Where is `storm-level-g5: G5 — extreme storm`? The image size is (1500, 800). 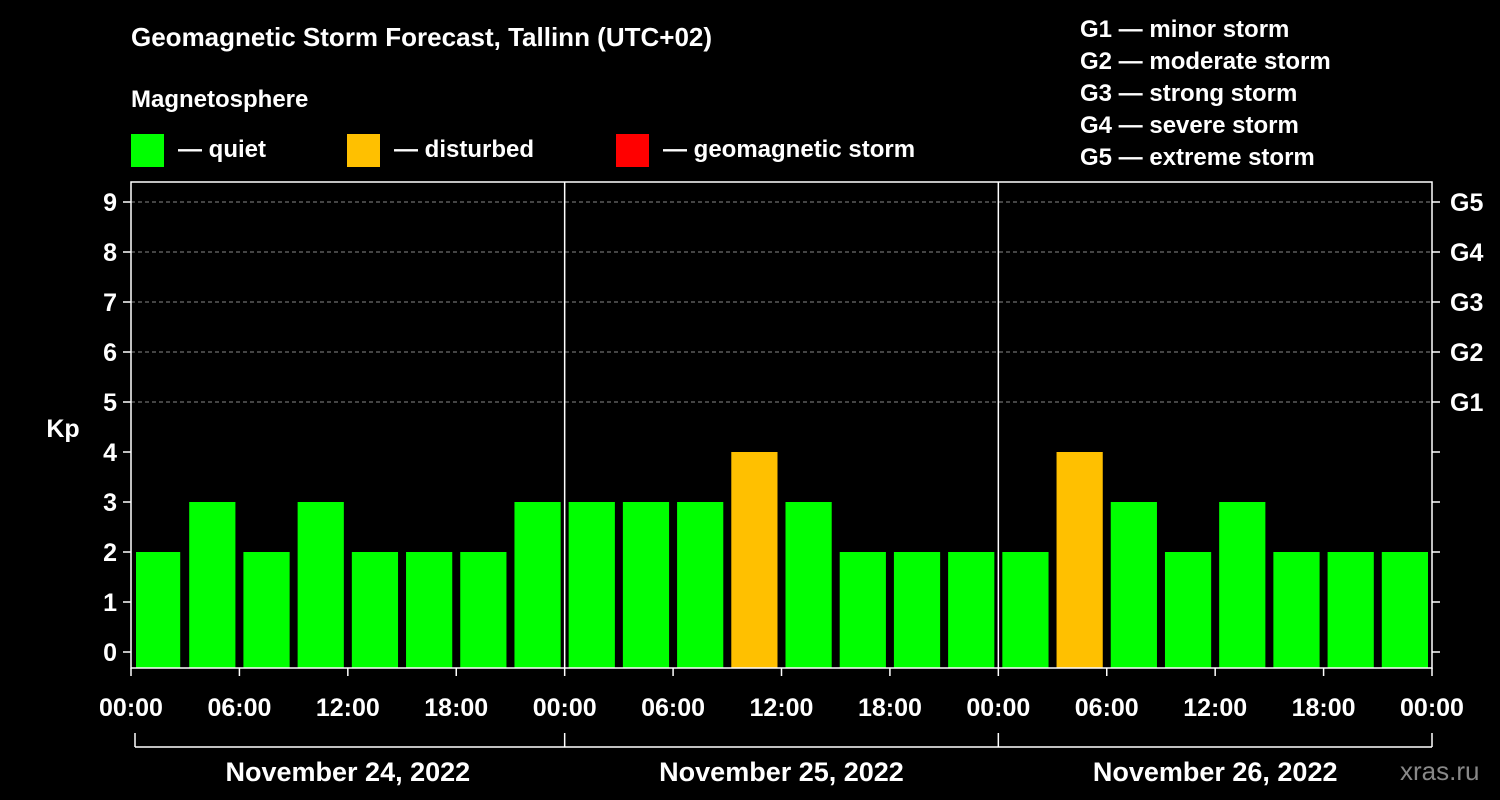
storm-level-g5: G5 — extreme storm is located at coordinates (1197, 157).